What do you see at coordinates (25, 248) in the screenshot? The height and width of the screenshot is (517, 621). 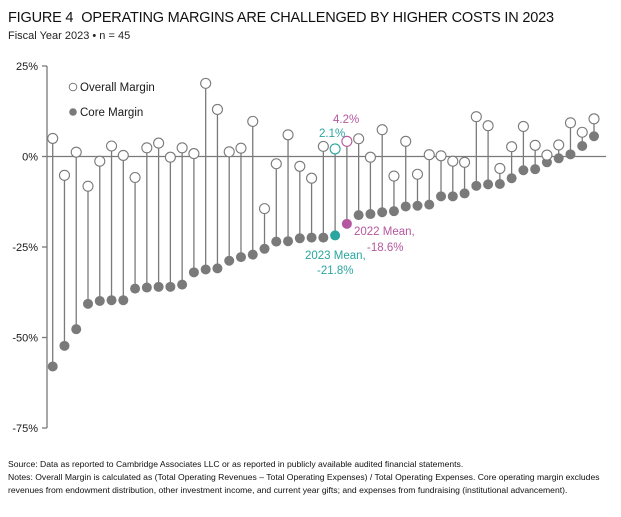 I see `y-tick-label: -25%` at bounding box center [25, 248].